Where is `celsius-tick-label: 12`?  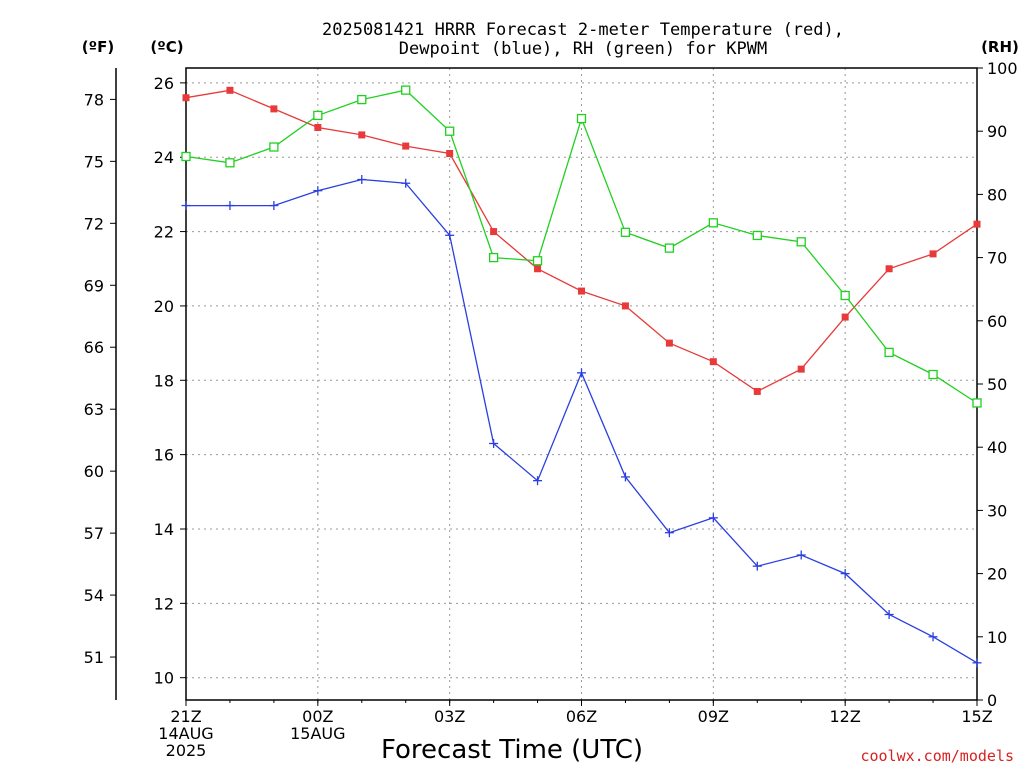
celsius-tick-label: 12 is located at coordinates (164, 603).